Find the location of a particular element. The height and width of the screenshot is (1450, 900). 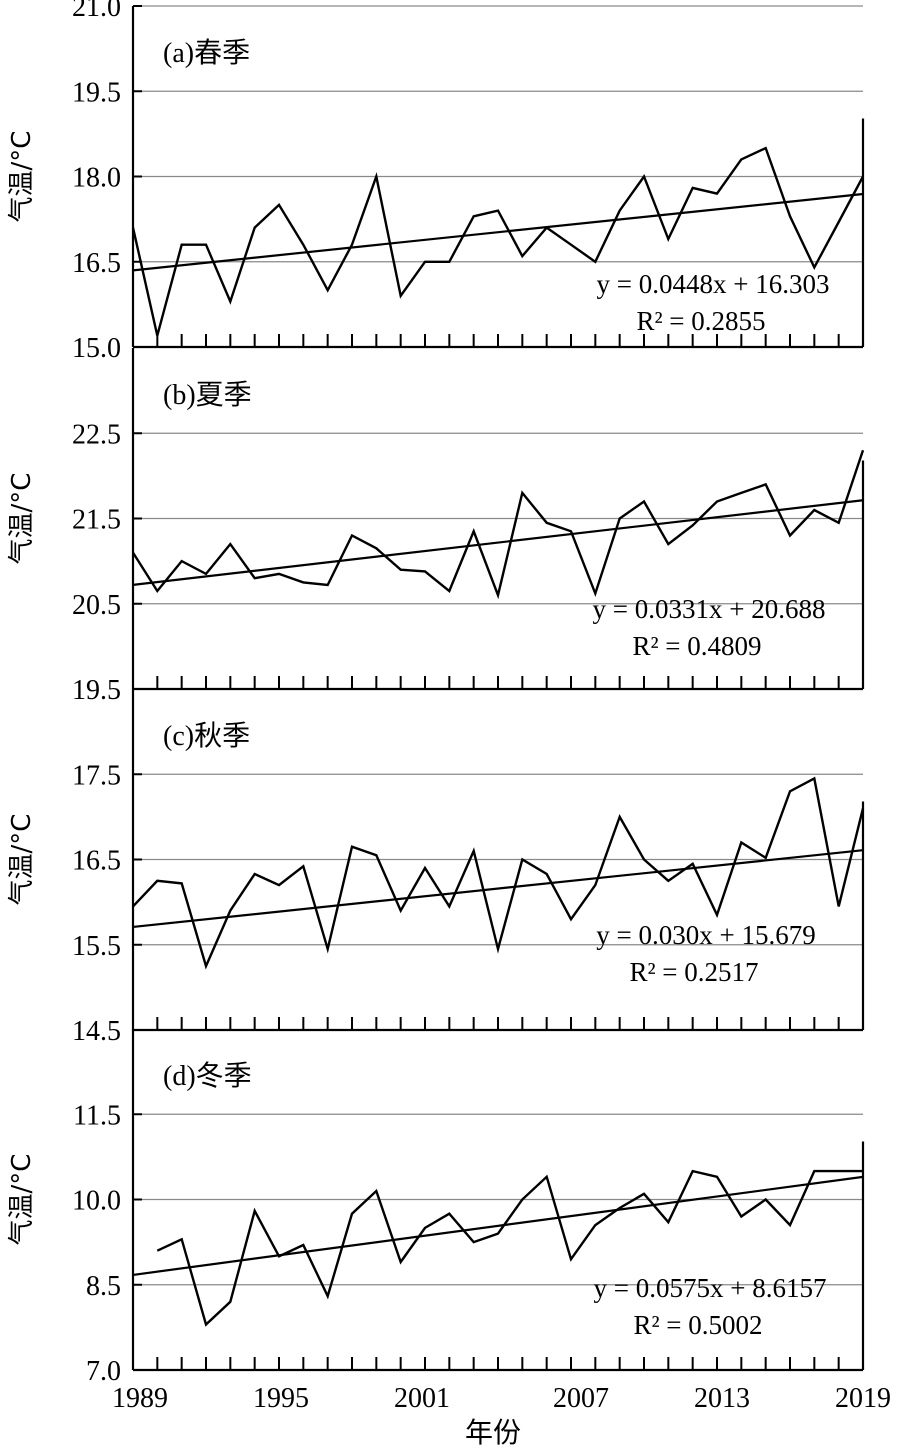

y-tick-label: 15.5 is located at coordinates (96, 946).